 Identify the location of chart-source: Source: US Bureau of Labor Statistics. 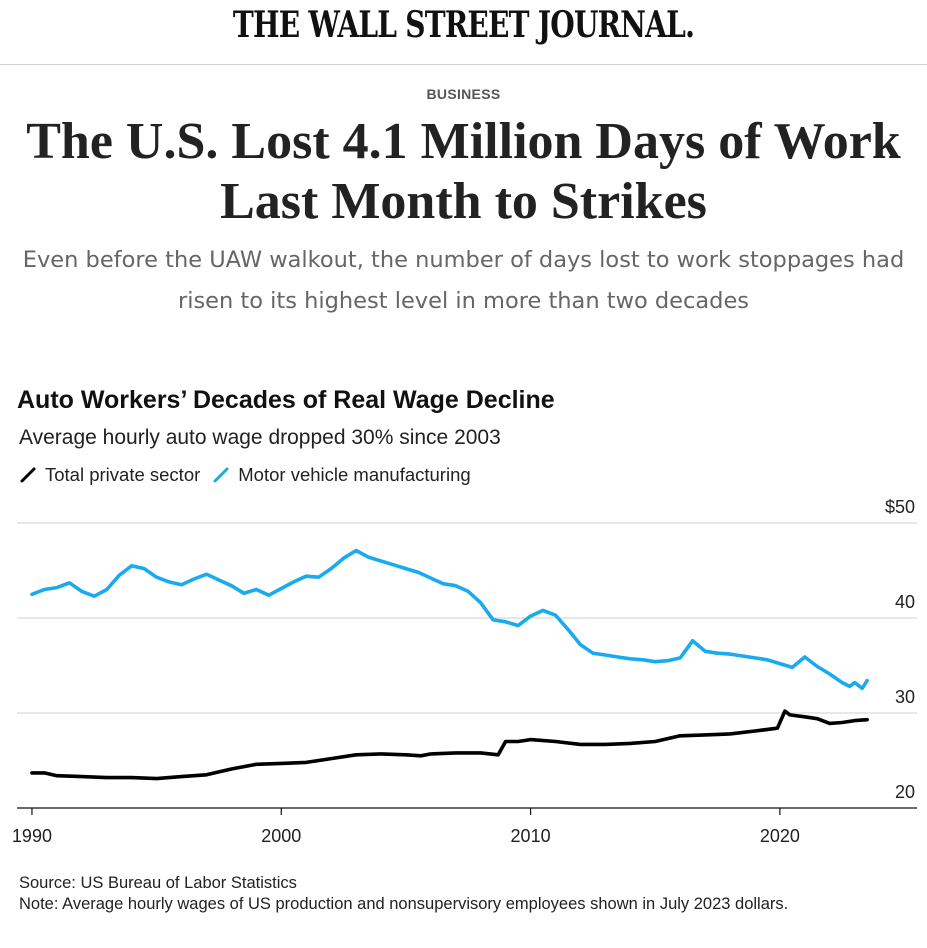
(158, 883).